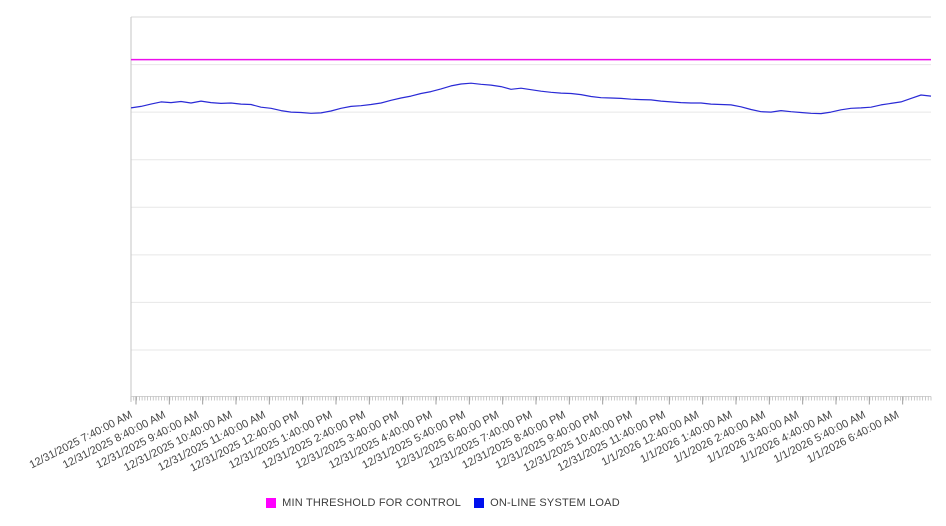 The image size is (946, 526). I want to click on legend-item-system-load: ON-LINE SYSTEM LOAD, so click(547, 503).